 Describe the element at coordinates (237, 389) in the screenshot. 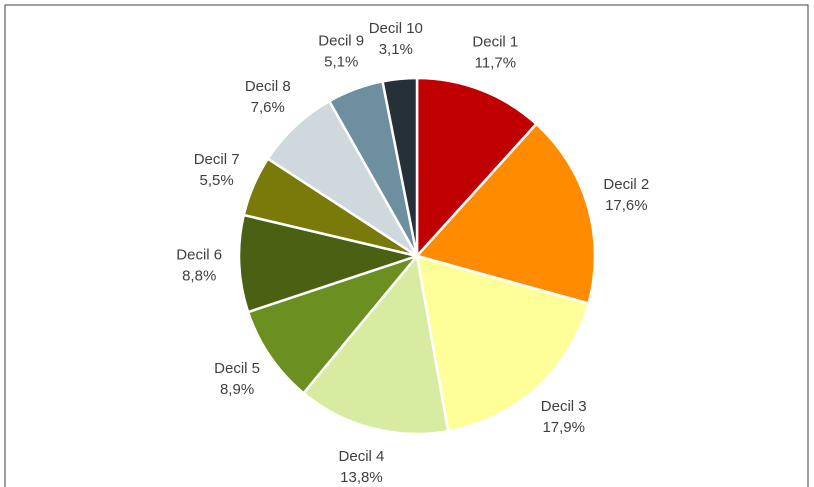

I see `slice-value-label: 8,9%` at that location.